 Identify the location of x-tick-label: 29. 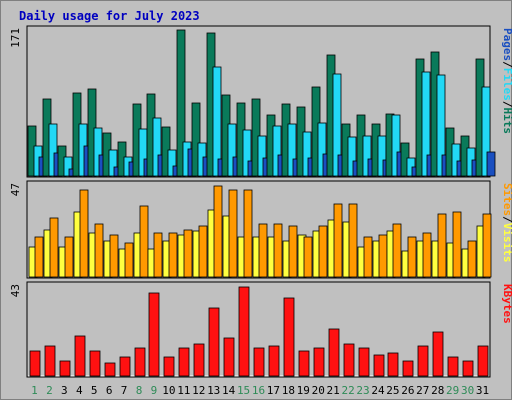
(452, 390).